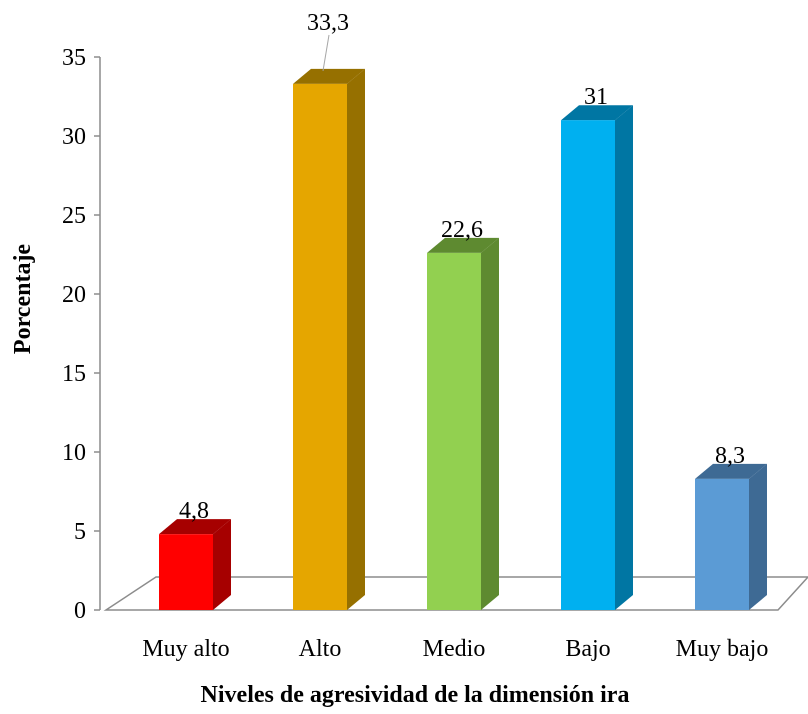  Describe the element at coordinates (328, 23) in the screenshot. I see `data-label: 33,3` at that location.